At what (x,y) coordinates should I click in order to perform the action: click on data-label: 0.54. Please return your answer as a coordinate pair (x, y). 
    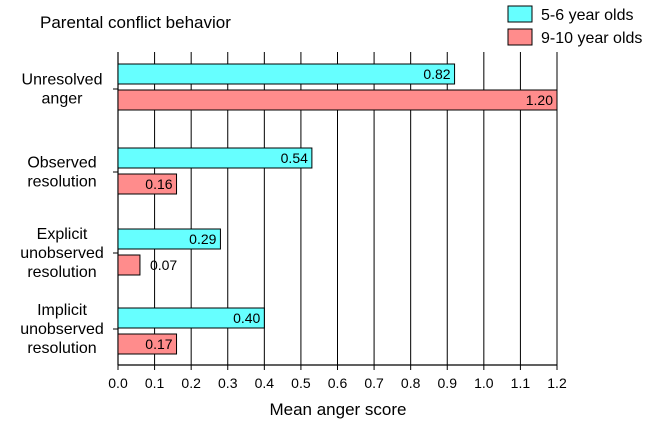
    Looking at the image, I should click on (294, 158).